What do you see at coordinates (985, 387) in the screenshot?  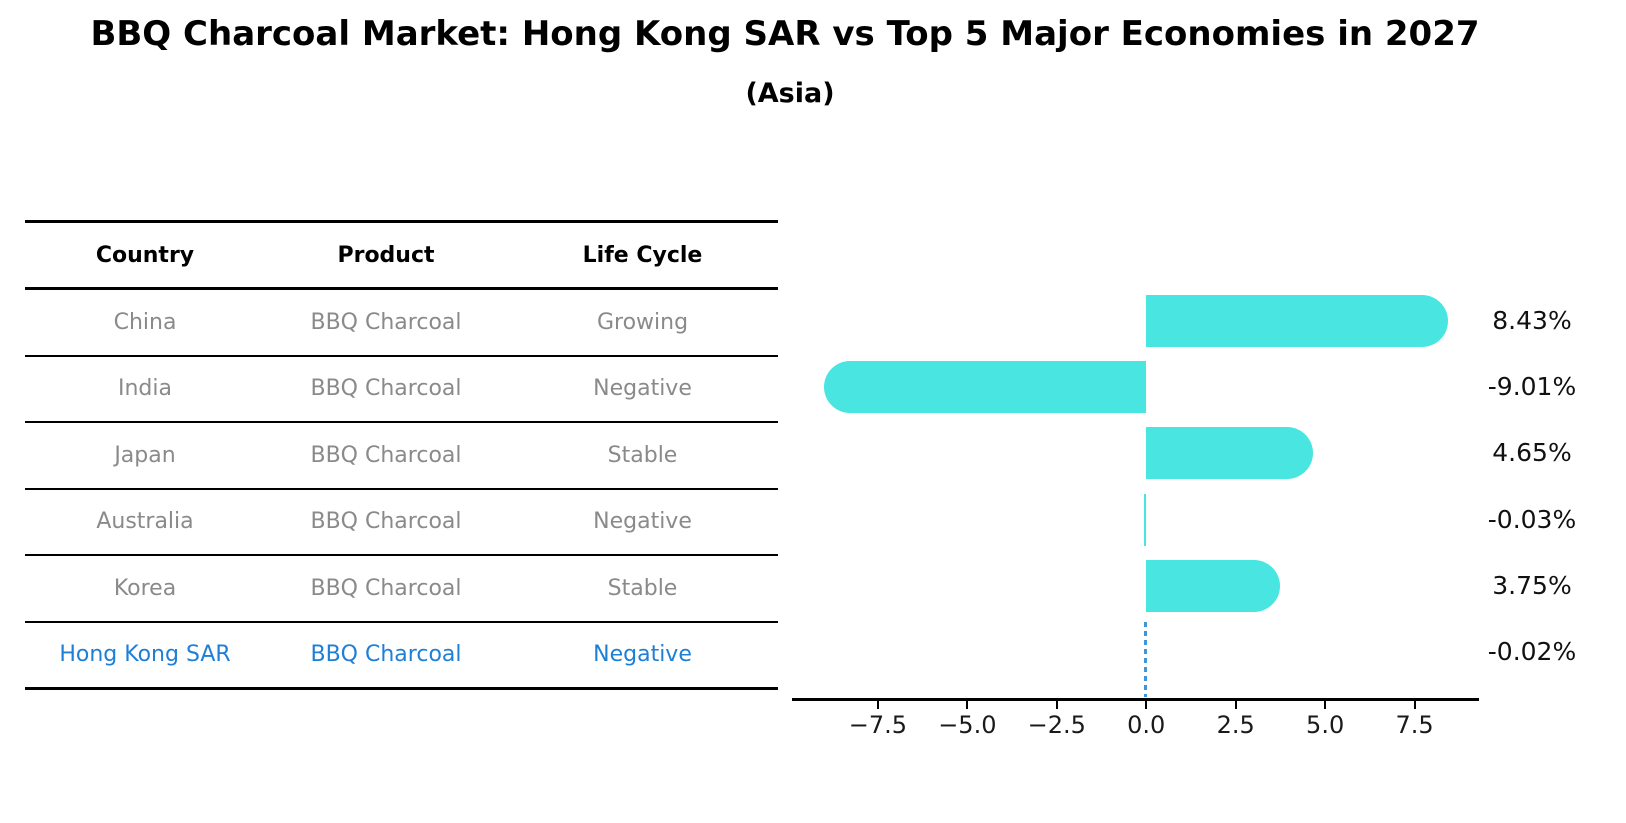 I see `bar-india` at bounding box center [985, 387].